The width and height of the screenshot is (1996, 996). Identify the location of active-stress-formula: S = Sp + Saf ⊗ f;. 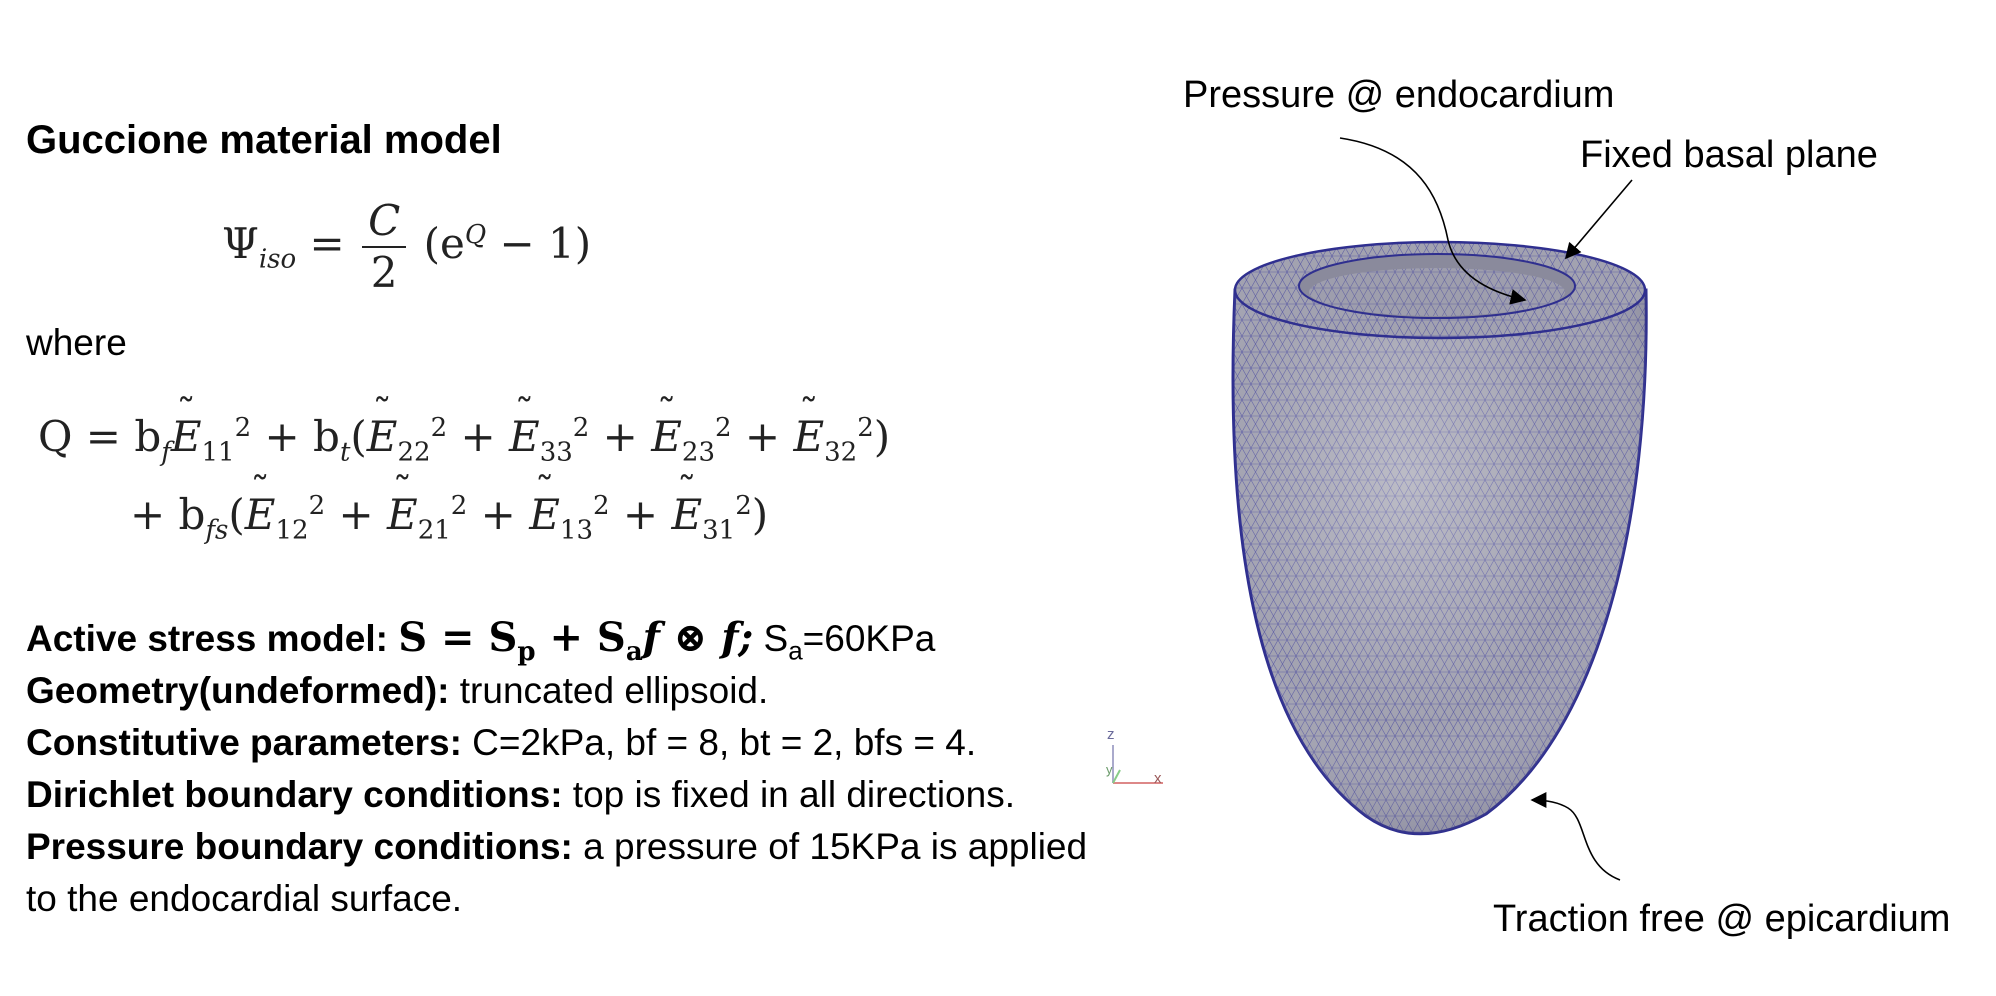
(576, 639).